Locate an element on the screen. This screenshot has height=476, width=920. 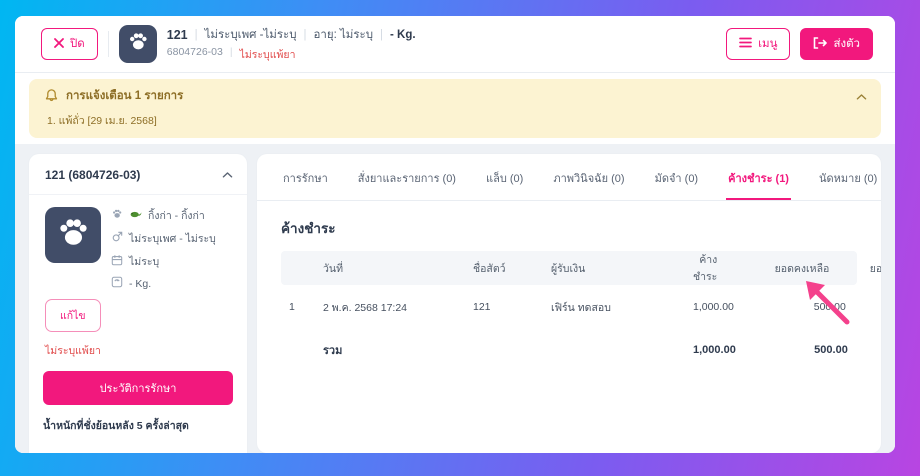
pet-avatar-large is located at coordinates (73, 235).